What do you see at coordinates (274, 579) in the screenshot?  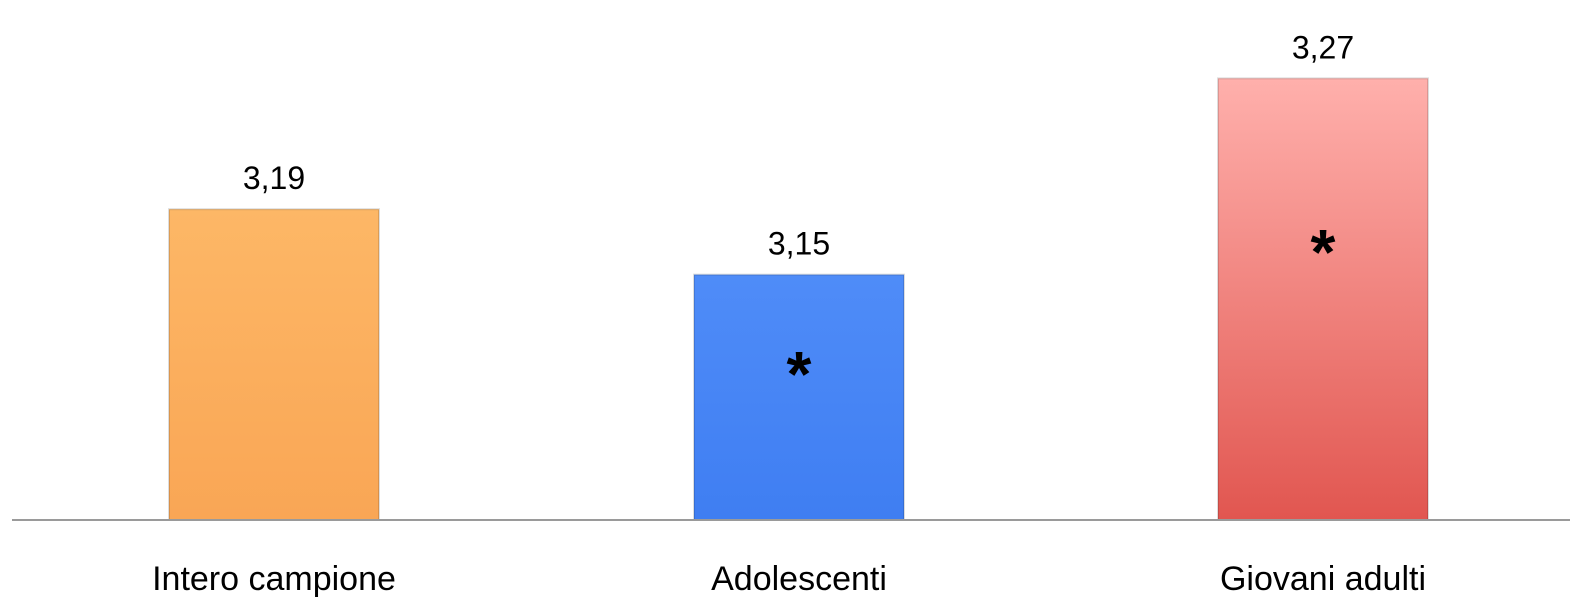 I see `category-label-1: Intero campione` at bounding box center [274, 579].